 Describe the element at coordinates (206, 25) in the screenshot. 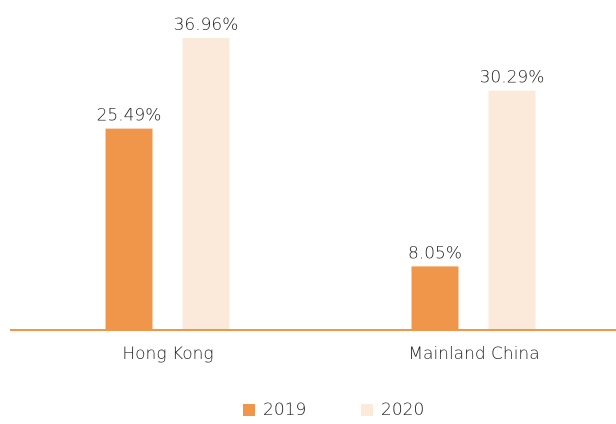

I see `value-label: 36.96%` at that location.